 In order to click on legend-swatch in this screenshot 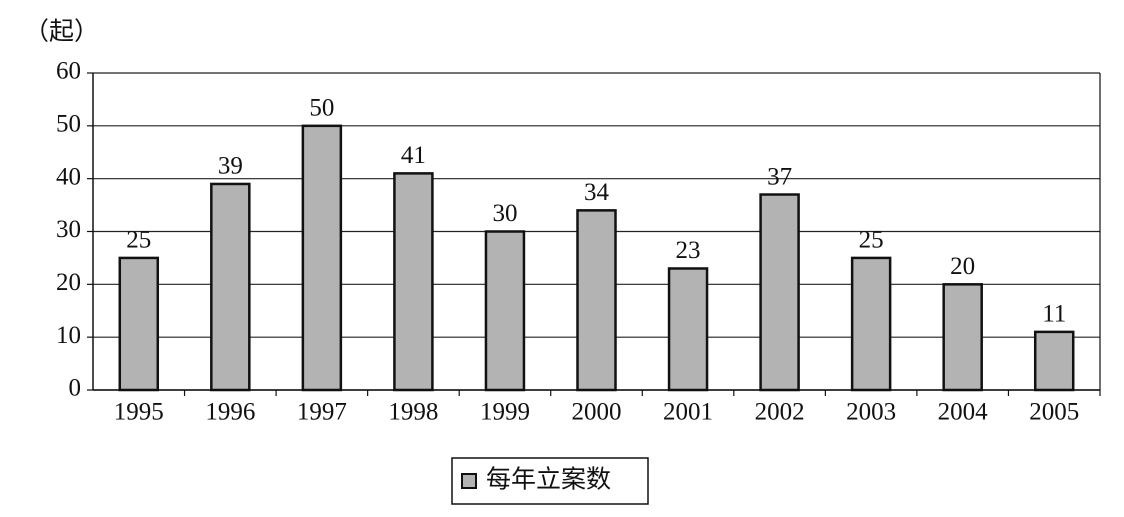, I will do `click(469, 481)`.